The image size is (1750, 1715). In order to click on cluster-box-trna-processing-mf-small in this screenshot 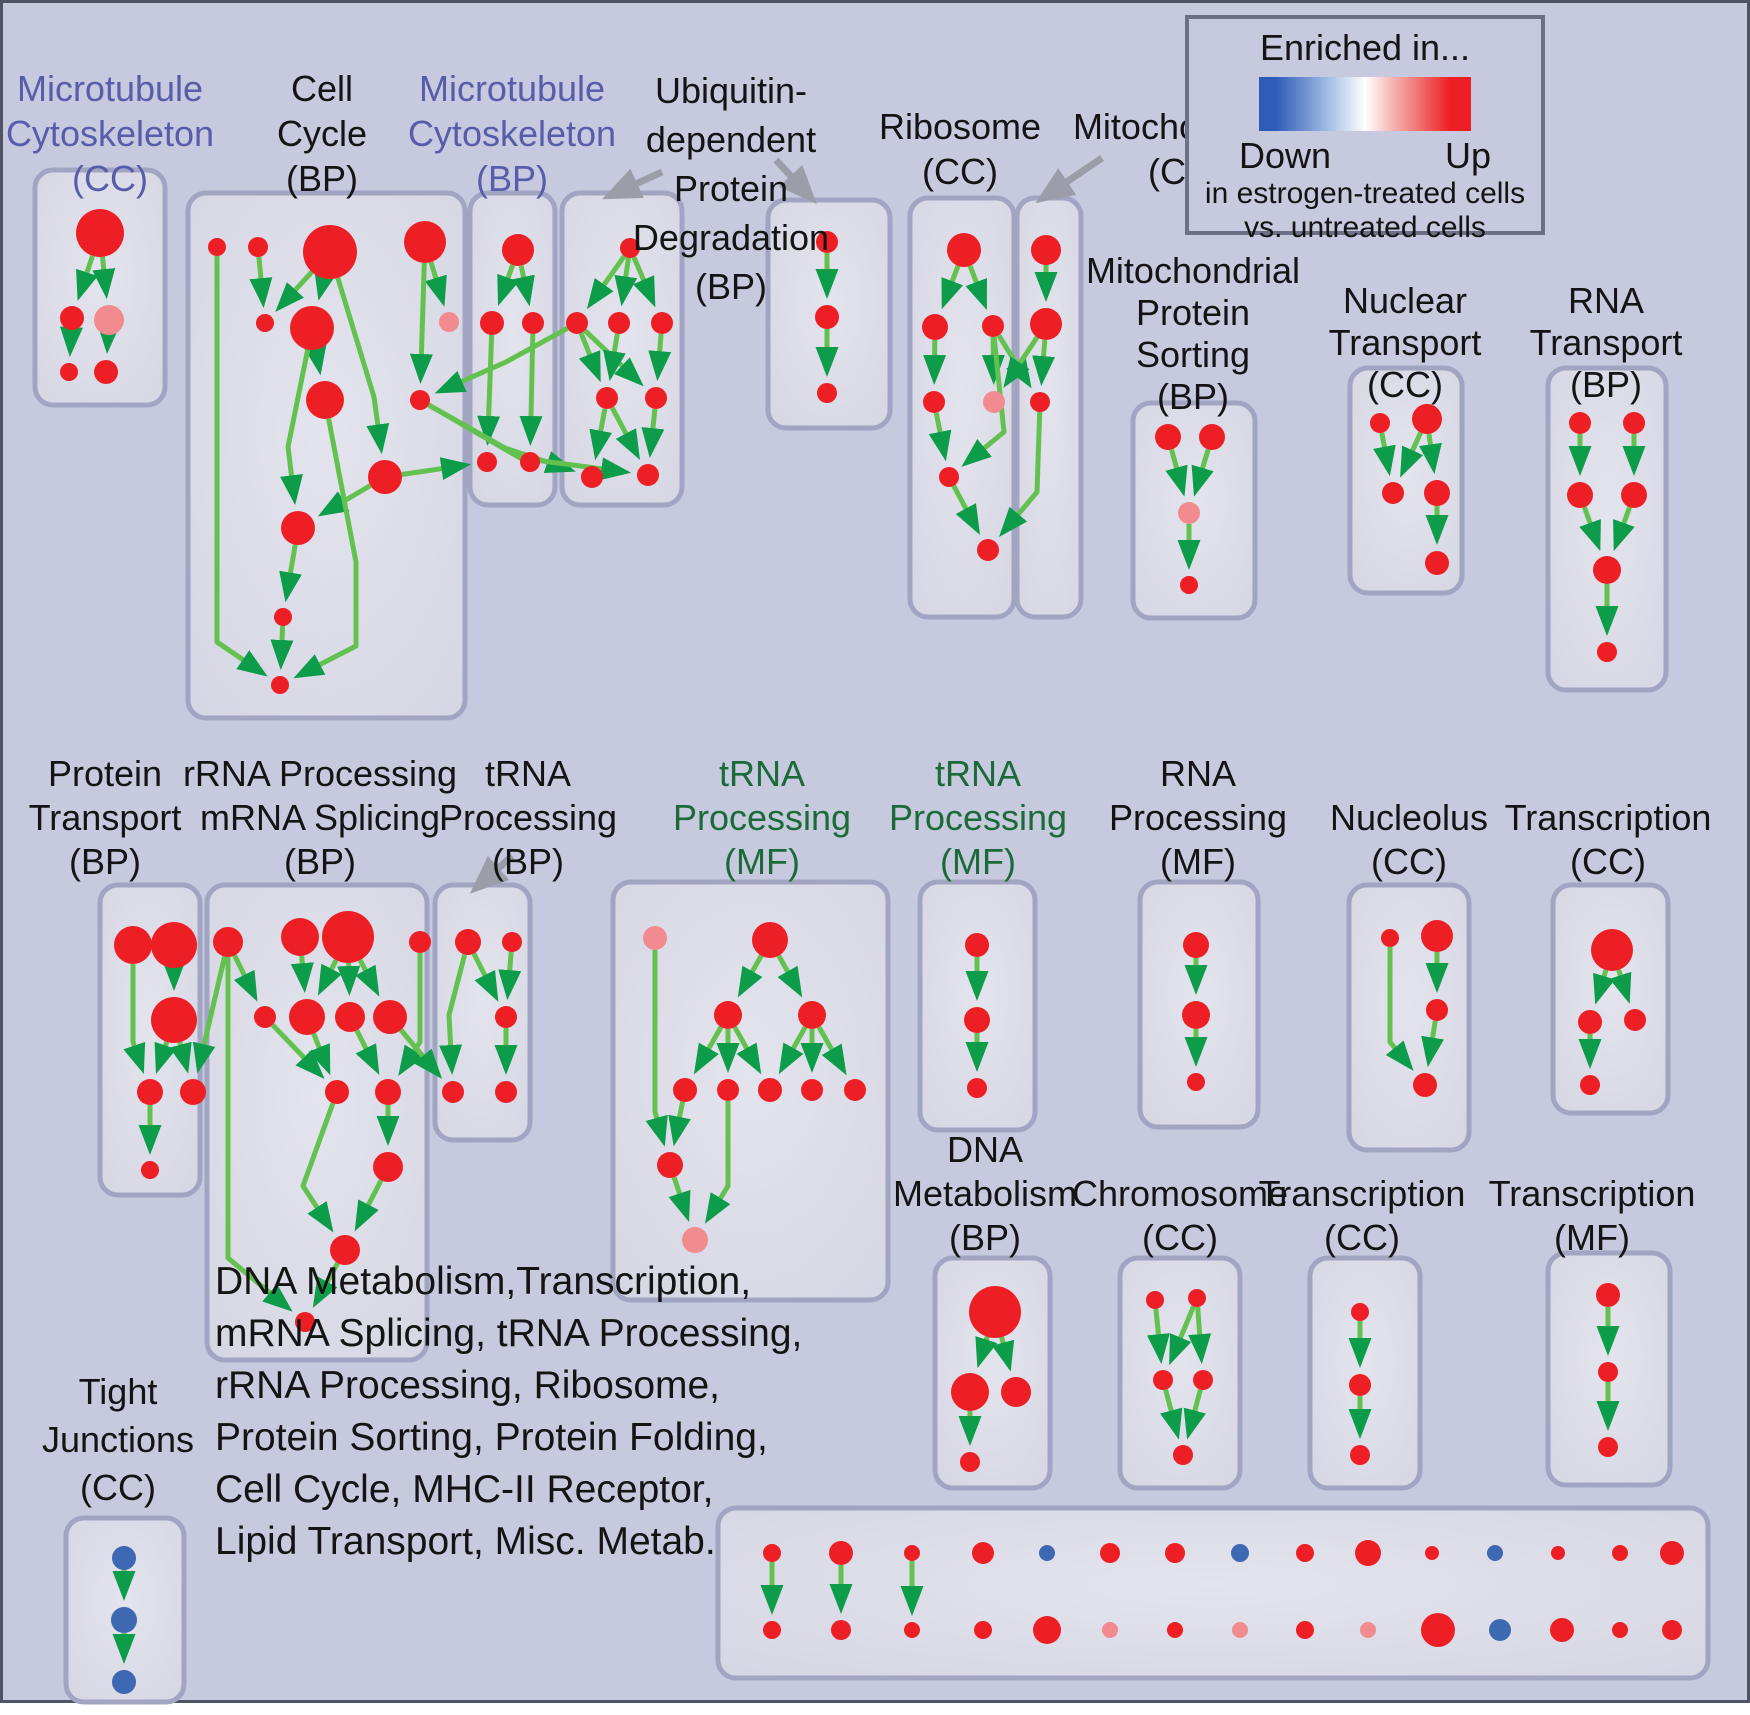, I will do `click(977, 1006)`.